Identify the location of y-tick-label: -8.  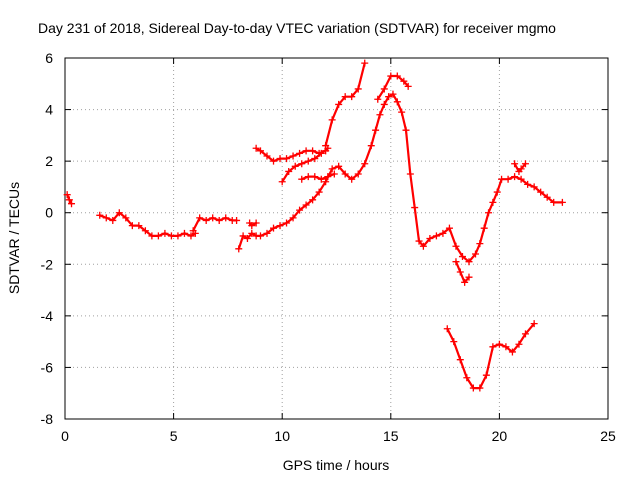
(47, 419).